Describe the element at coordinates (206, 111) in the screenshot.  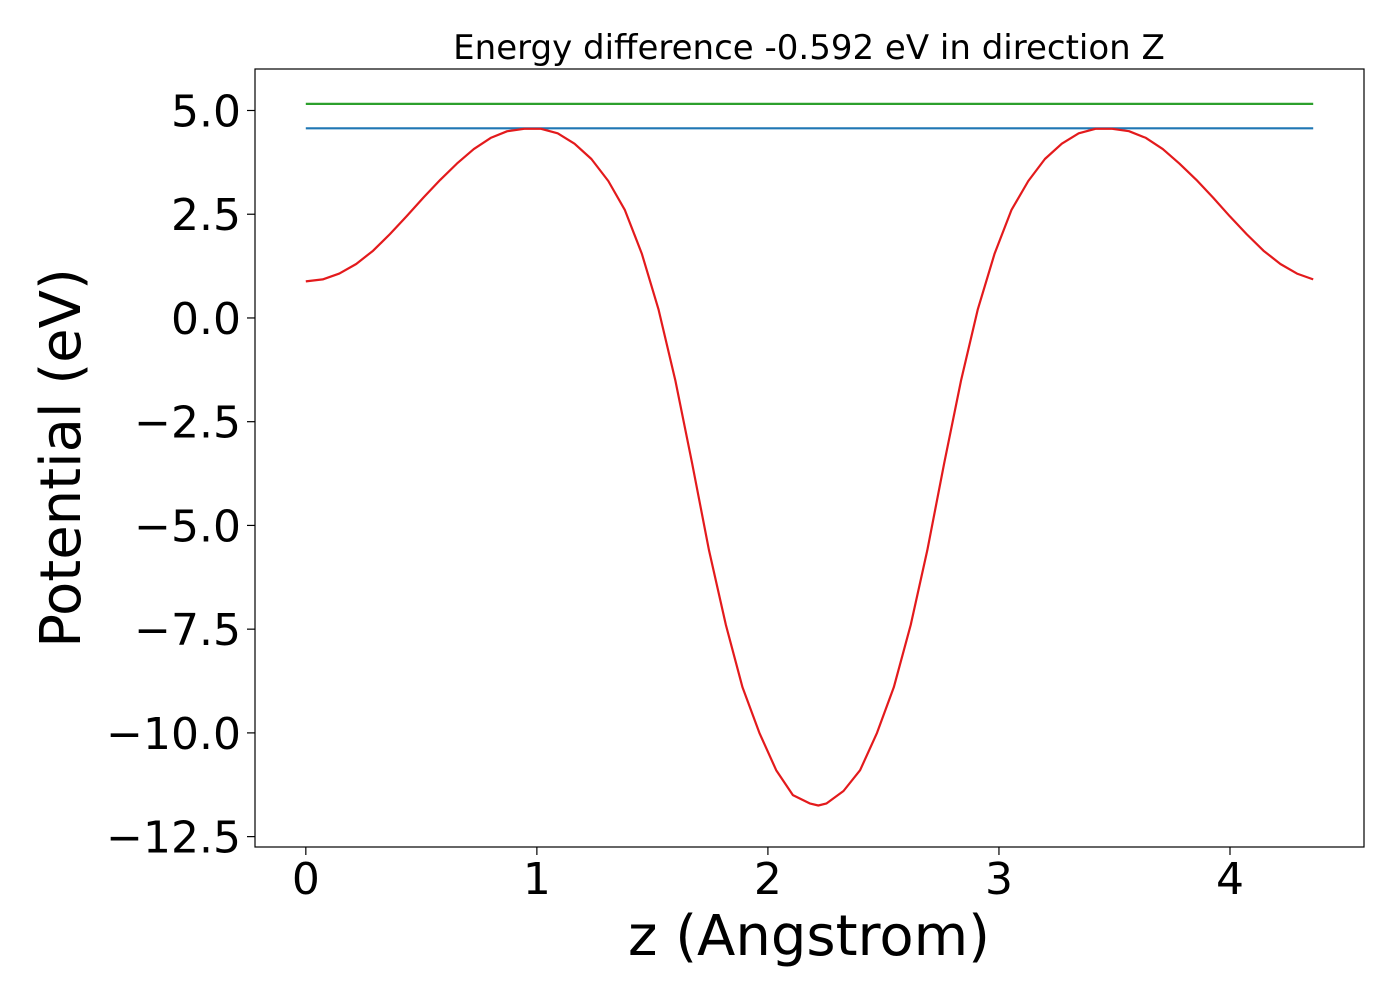
I see `y-tick-label: 5.0` at that location.